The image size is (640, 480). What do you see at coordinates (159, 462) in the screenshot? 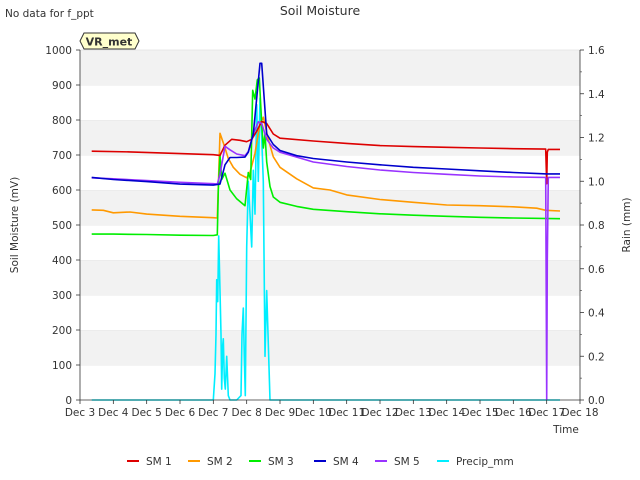
I see `legend-label-sm-1: SM 1` at bounding box center [159, 462].